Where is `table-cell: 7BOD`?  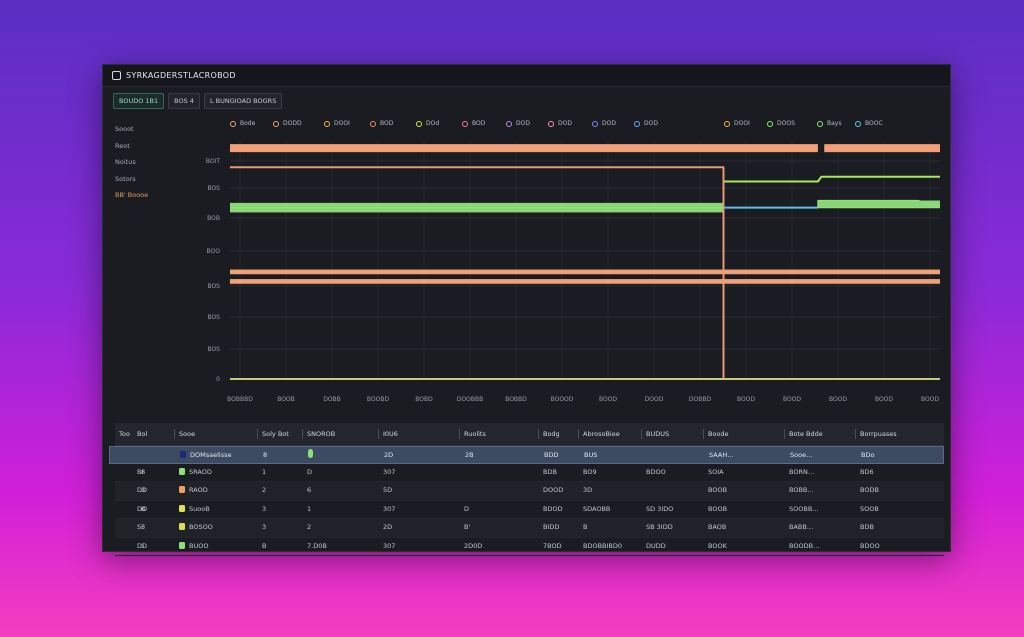 table-cell: 7BOD is located at coordinates (552, 547).